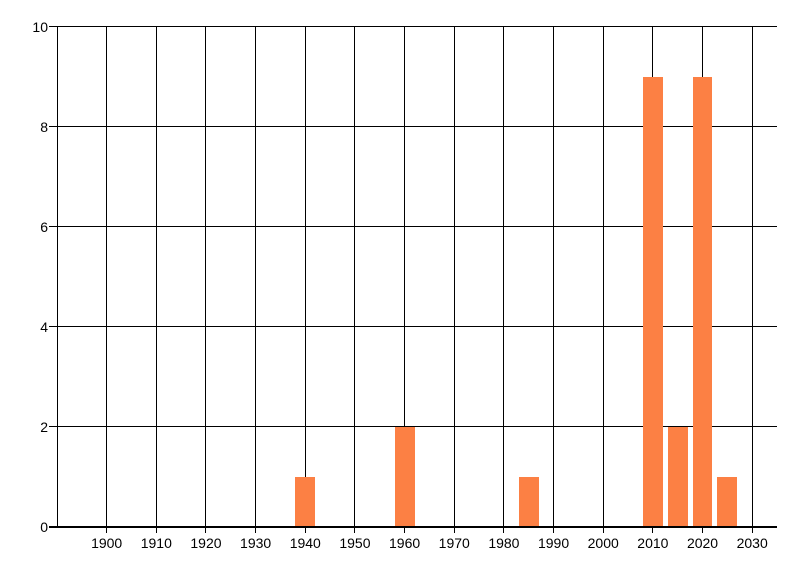 This screenshot has height=576, width=800. What do you see at coordinates (57, 276) in the screenshot?
I see `y-axis-line` at bounding box center [57, 276].